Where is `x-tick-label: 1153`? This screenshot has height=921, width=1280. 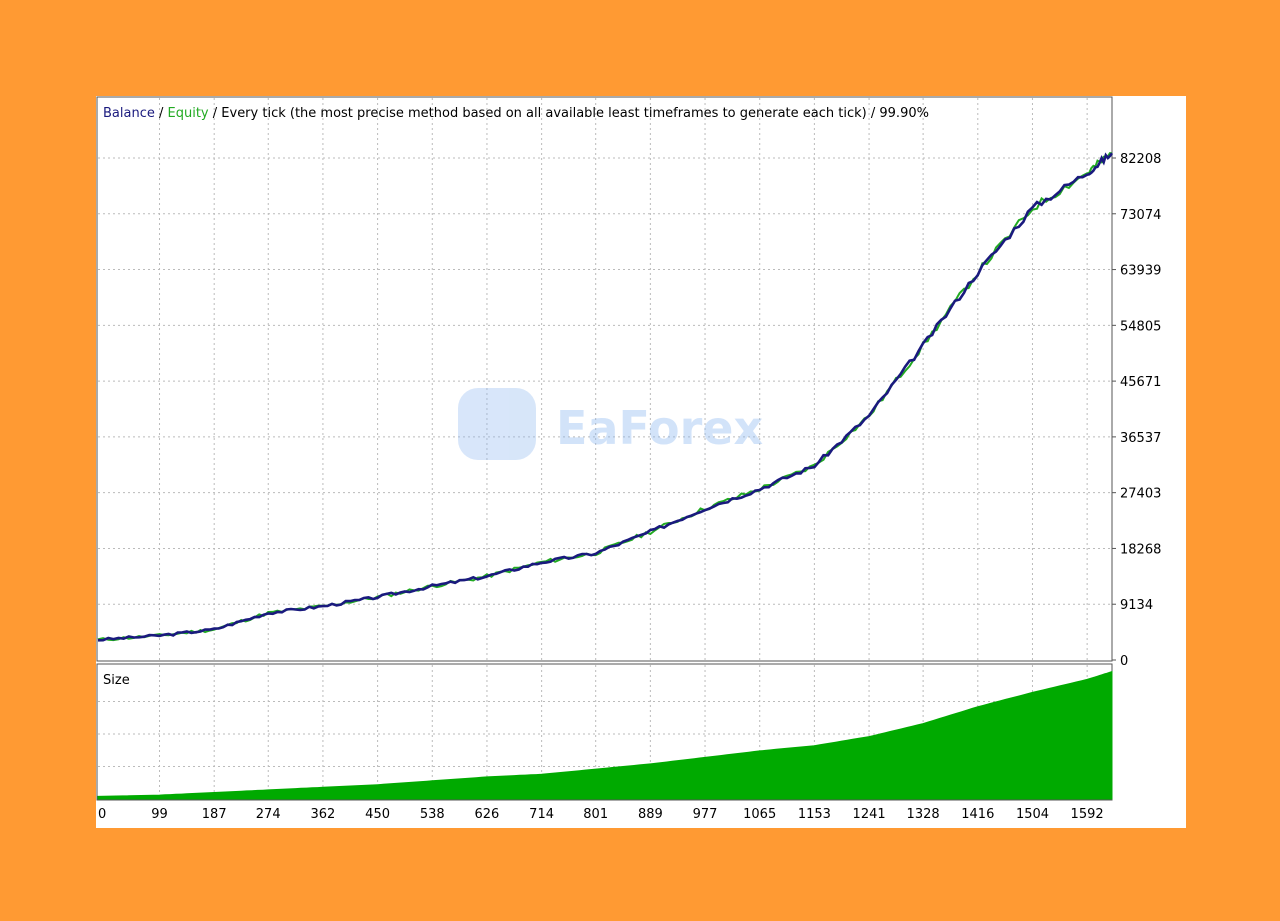
x-tick-label: 1153 is located at coordinates (814, 814).